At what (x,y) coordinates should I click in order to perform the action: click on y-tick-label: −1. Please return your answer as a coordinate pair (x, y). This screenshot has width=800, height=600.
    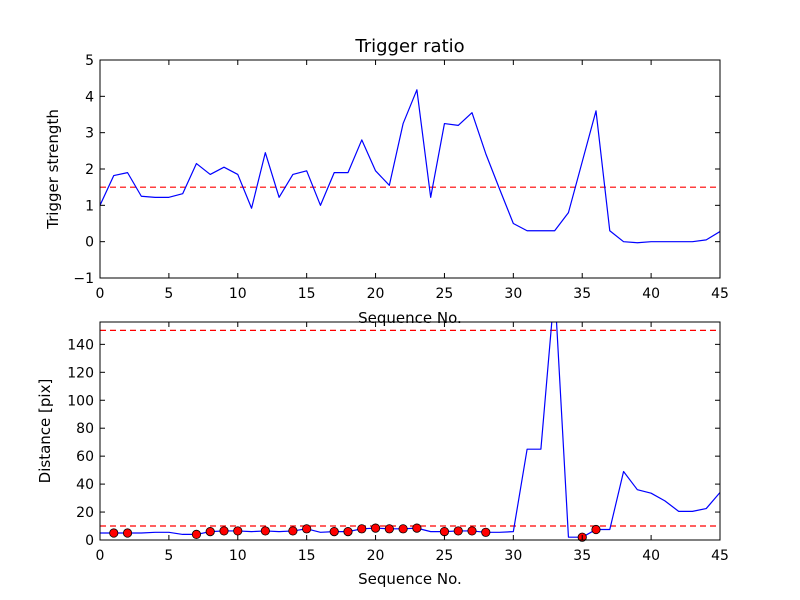
    Looking at the image, I should click on (83, 279).